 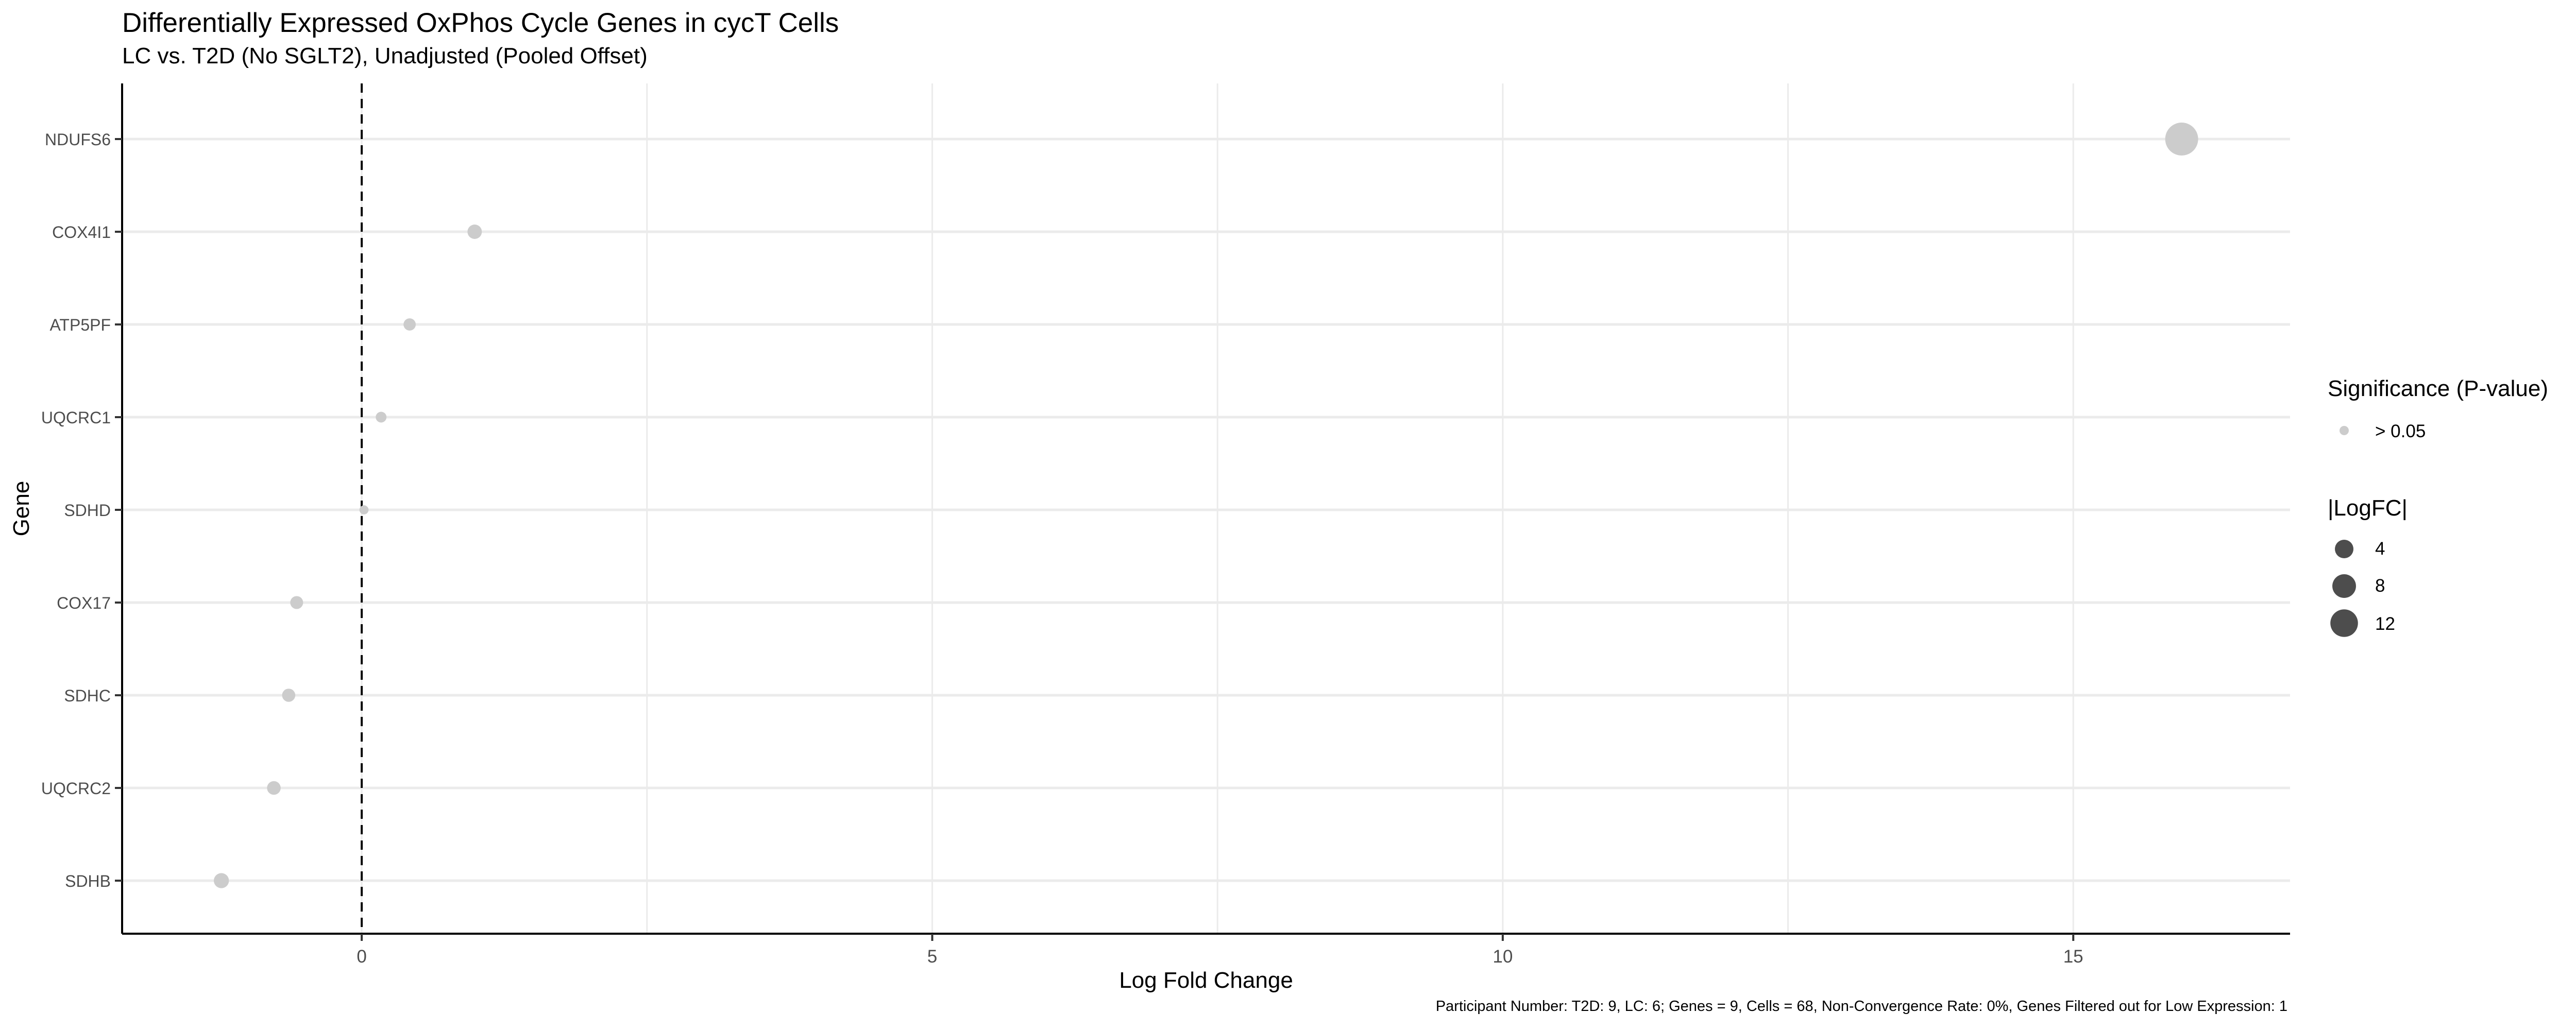 What do you see at coordinates (78, 139) in the screenshot?
I see `y-tick-label: NDUFS6` at bounding box center [78, 139].